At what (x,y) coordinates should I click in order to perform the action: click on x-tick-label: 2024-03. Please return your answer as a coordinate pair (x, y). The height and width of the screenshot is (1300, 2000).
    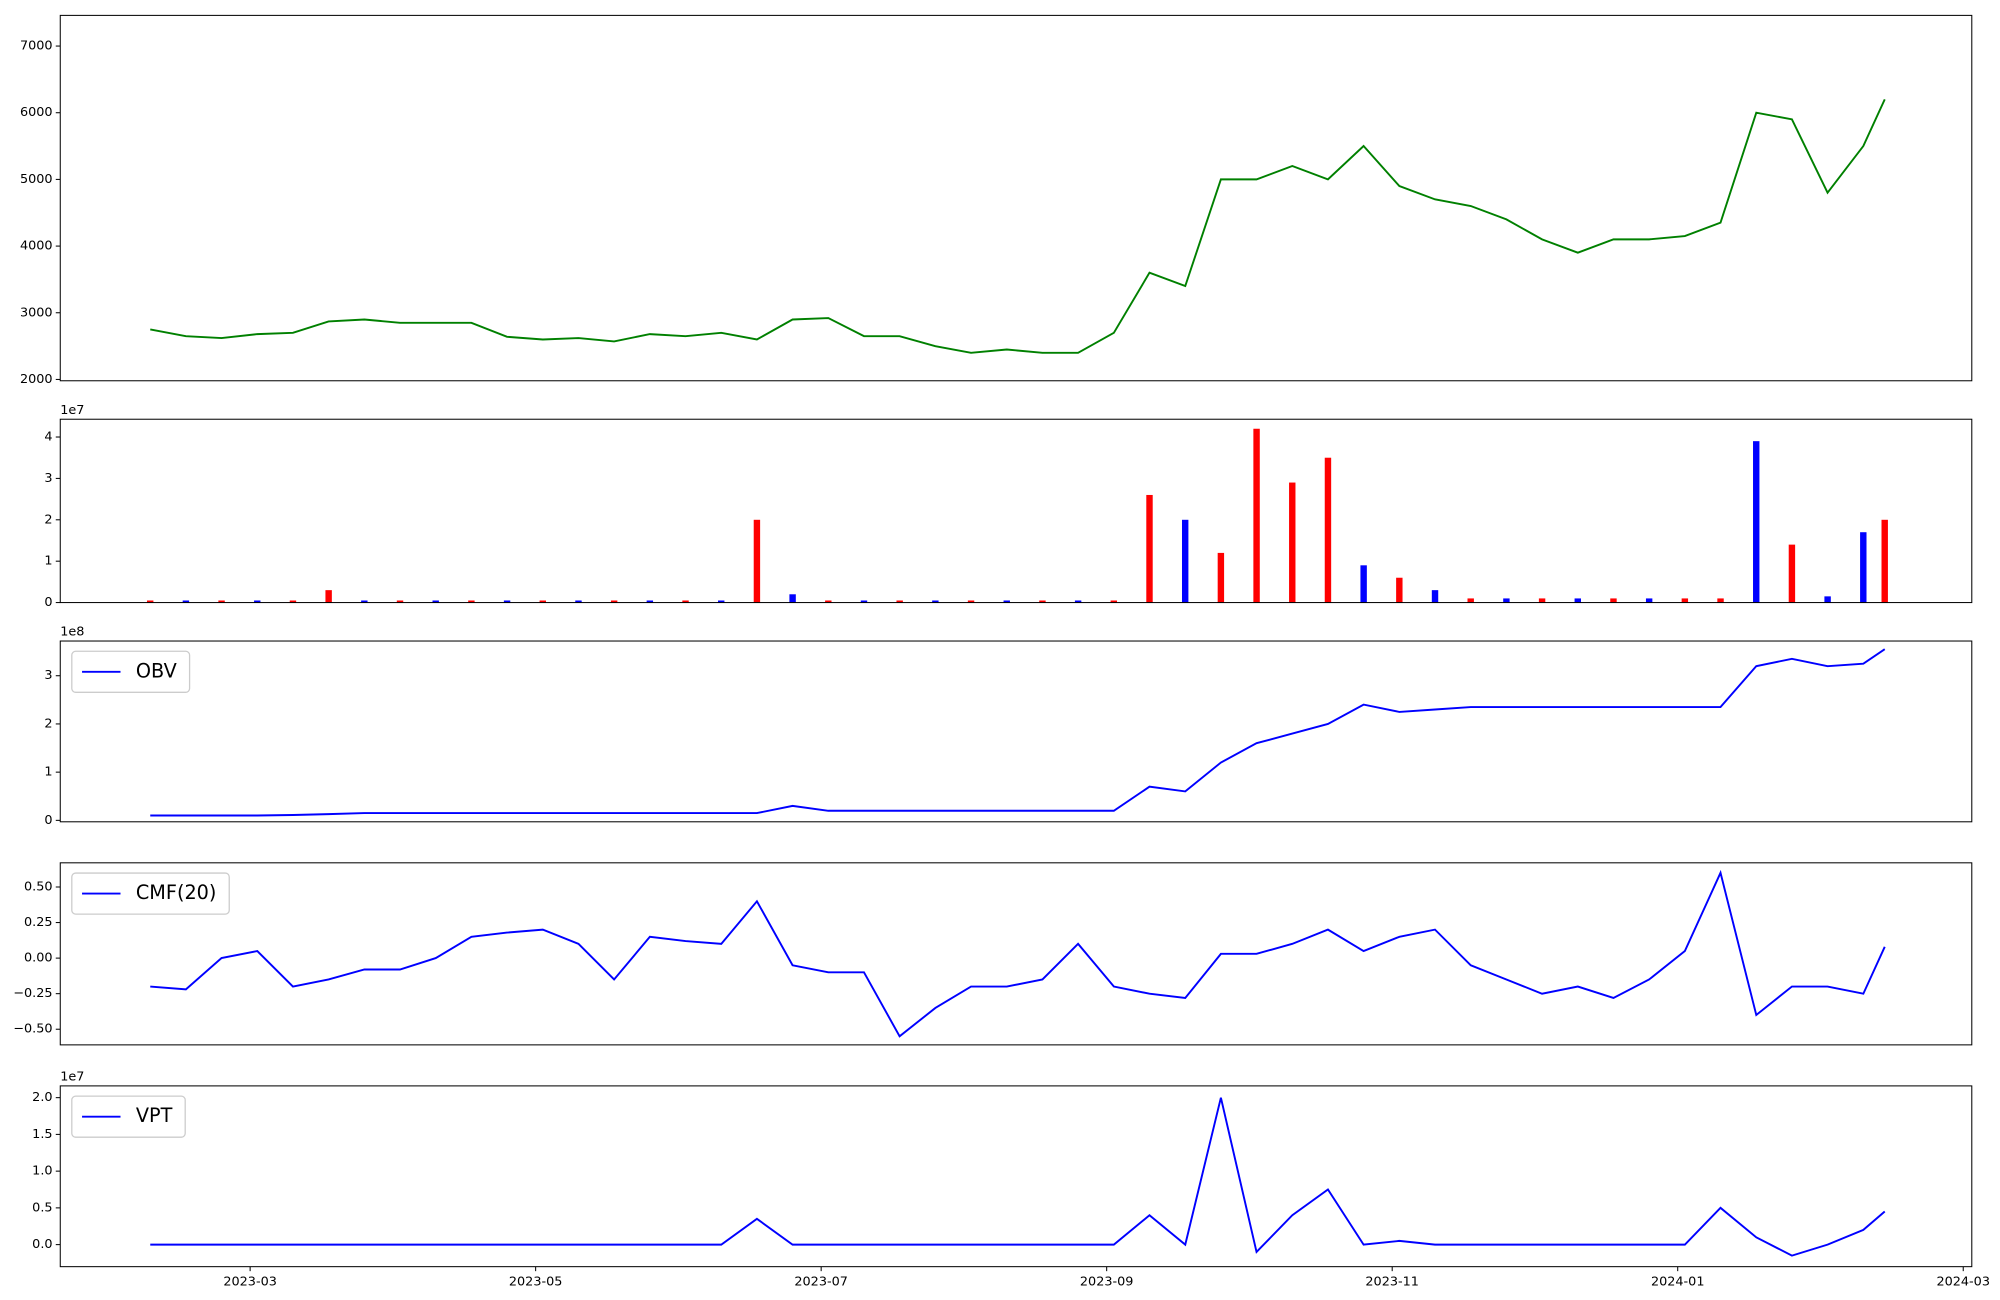
    Looking at the image, I should click on (1963, 1282).